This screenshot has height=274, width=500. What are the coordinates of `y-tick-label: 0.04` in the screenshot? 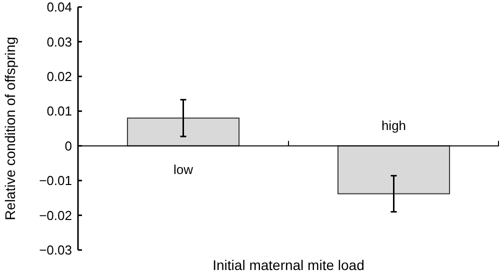 It's located at (59, 7).